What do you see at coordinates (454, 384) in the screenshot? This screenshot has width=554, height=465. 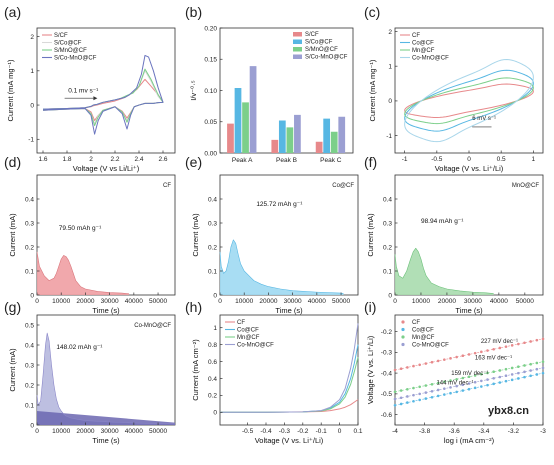 I see `tafel-slope-label: 144 mV dec⁻¹` at bounding box center [454, 384].